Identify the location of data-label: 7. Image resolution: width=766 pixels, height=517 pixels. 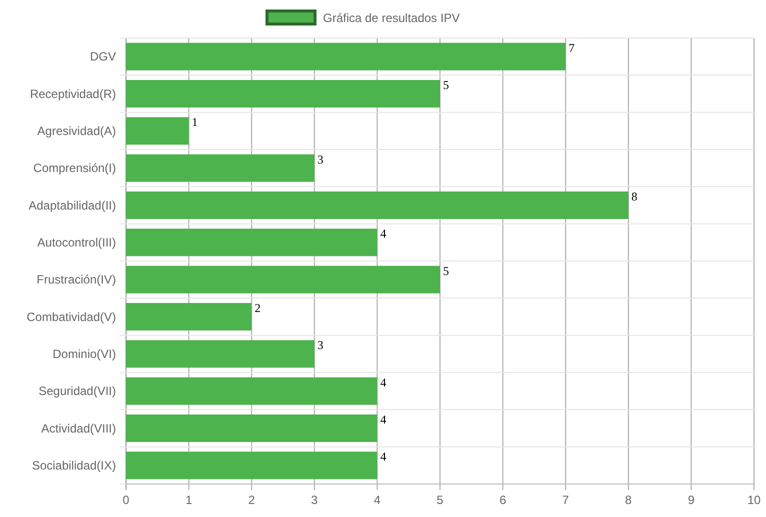
(571, 47).